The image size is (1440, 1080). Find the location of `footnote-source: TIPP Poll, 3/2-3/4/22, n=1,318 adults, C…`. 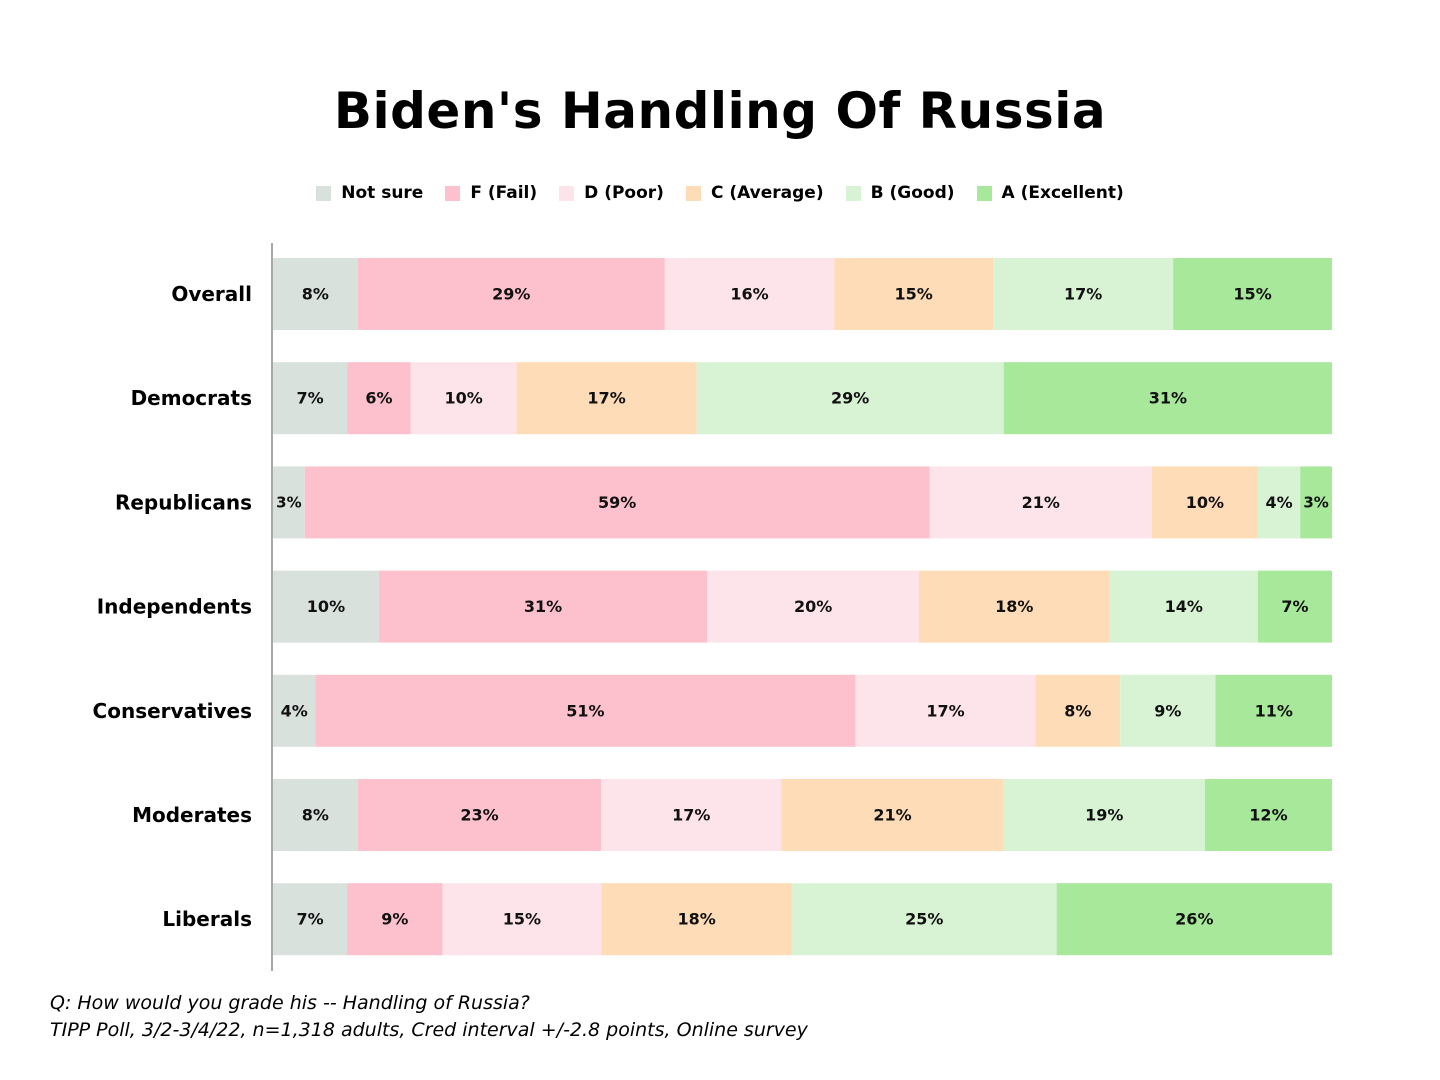

footnote-source: TIPP Poll, 3/2-3/4/22, n=1,318 adults, C… is located at coordinates (429, 1030).